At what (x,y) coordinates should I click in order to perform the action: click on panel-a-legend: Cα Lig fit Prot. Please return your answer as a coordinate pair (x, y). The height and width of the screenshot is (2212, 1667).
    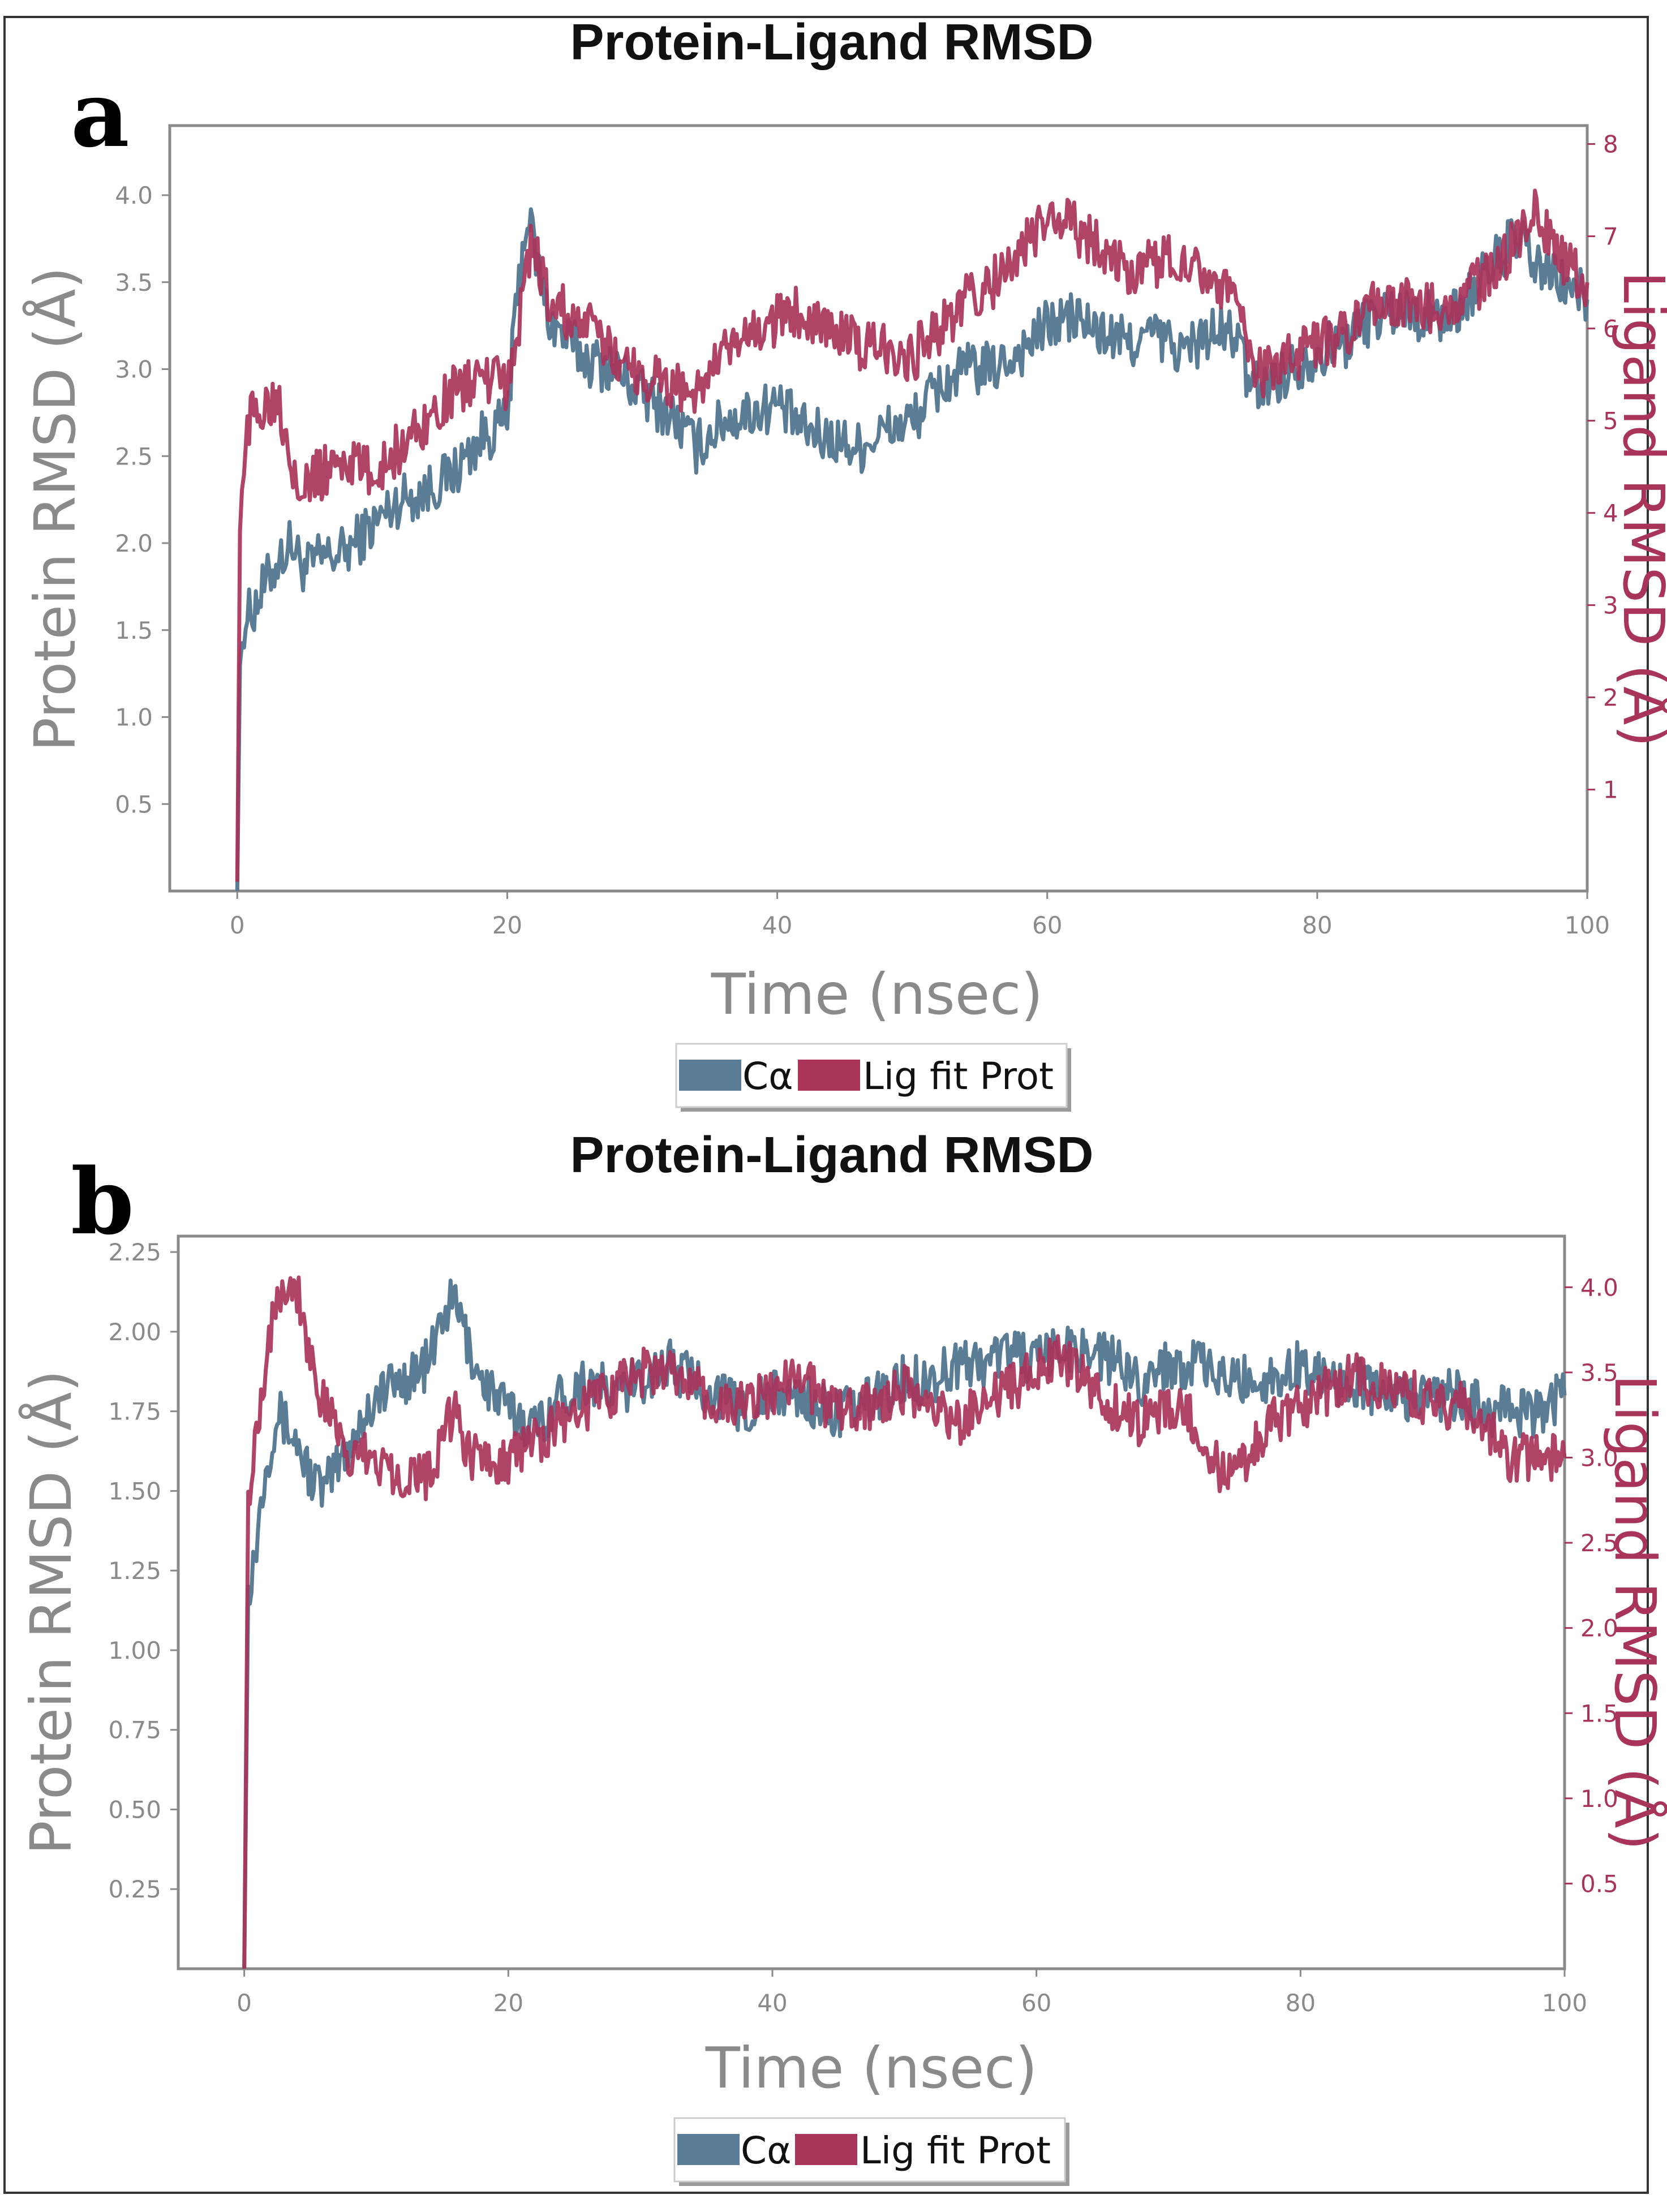
    Looking at the image, I should click on (873, 1077).